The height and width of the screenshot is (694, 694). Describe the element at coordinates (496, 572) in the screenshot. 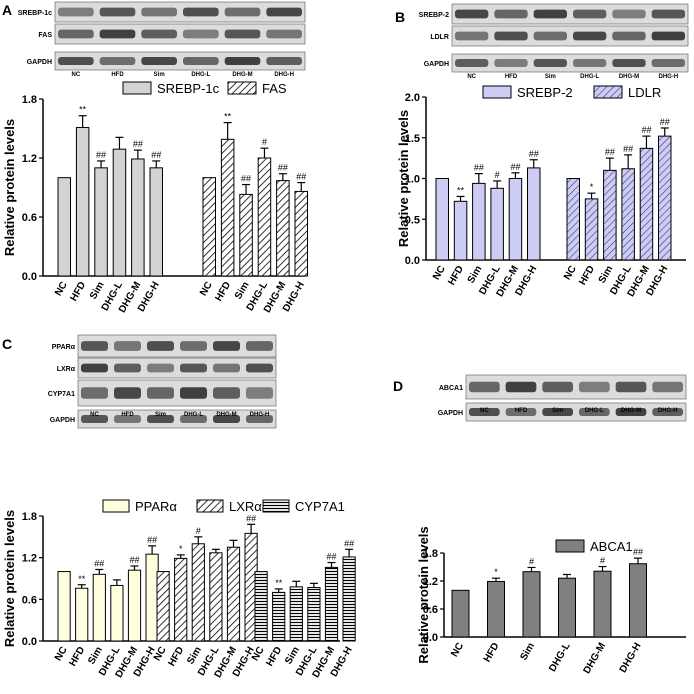

I see `significance-mark: *` at that location.